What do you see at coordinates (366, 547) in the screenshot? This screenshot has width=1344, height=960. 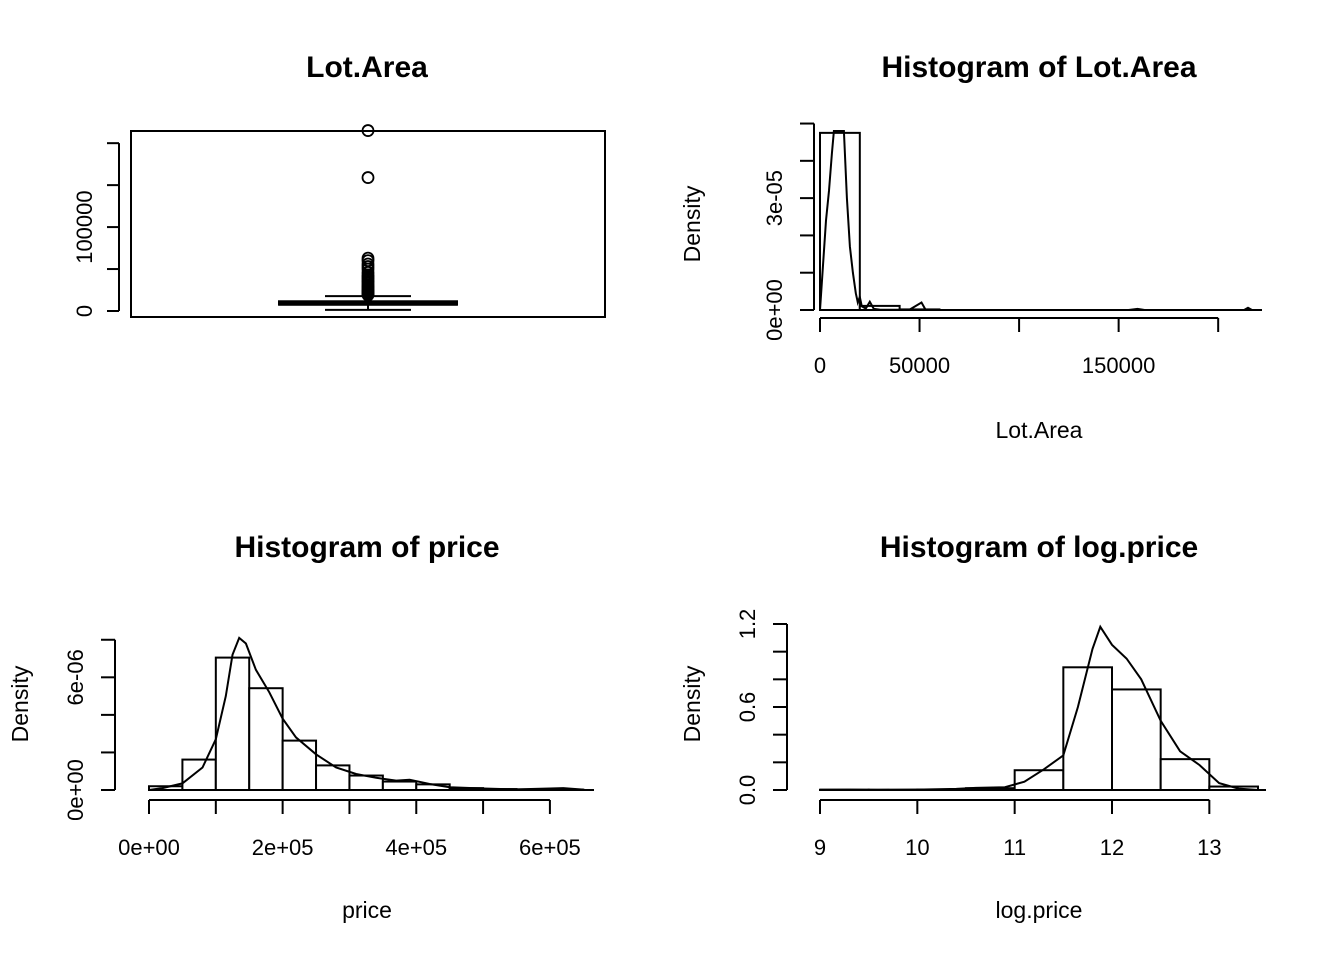 I see `price-histogram-title: Histogram of price` at bounding box center [366, 547].